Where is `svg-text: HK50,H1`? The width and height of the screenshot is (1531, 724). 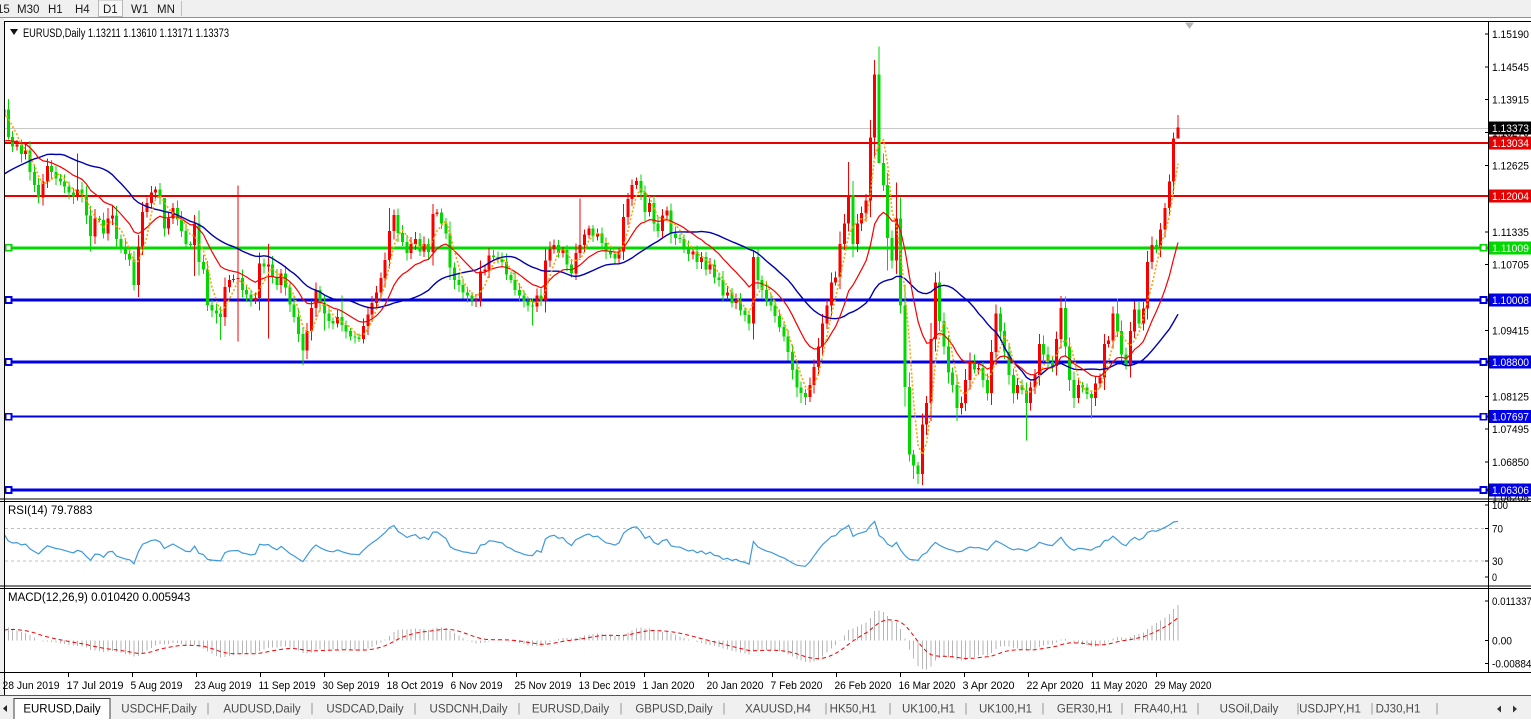 svg-text: HK50,H1 is located at coordinates (853, 710).